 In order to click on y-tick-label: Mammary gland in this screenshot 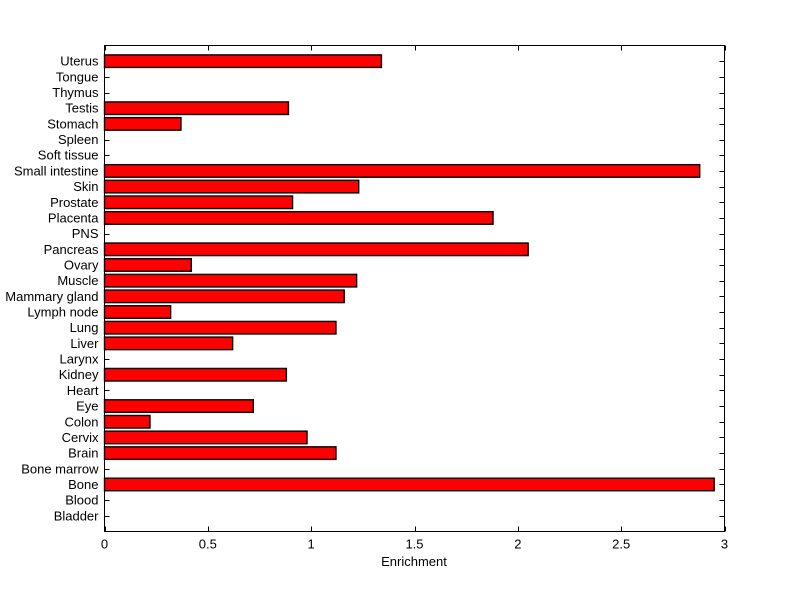, I will do `click(51, 296)`.